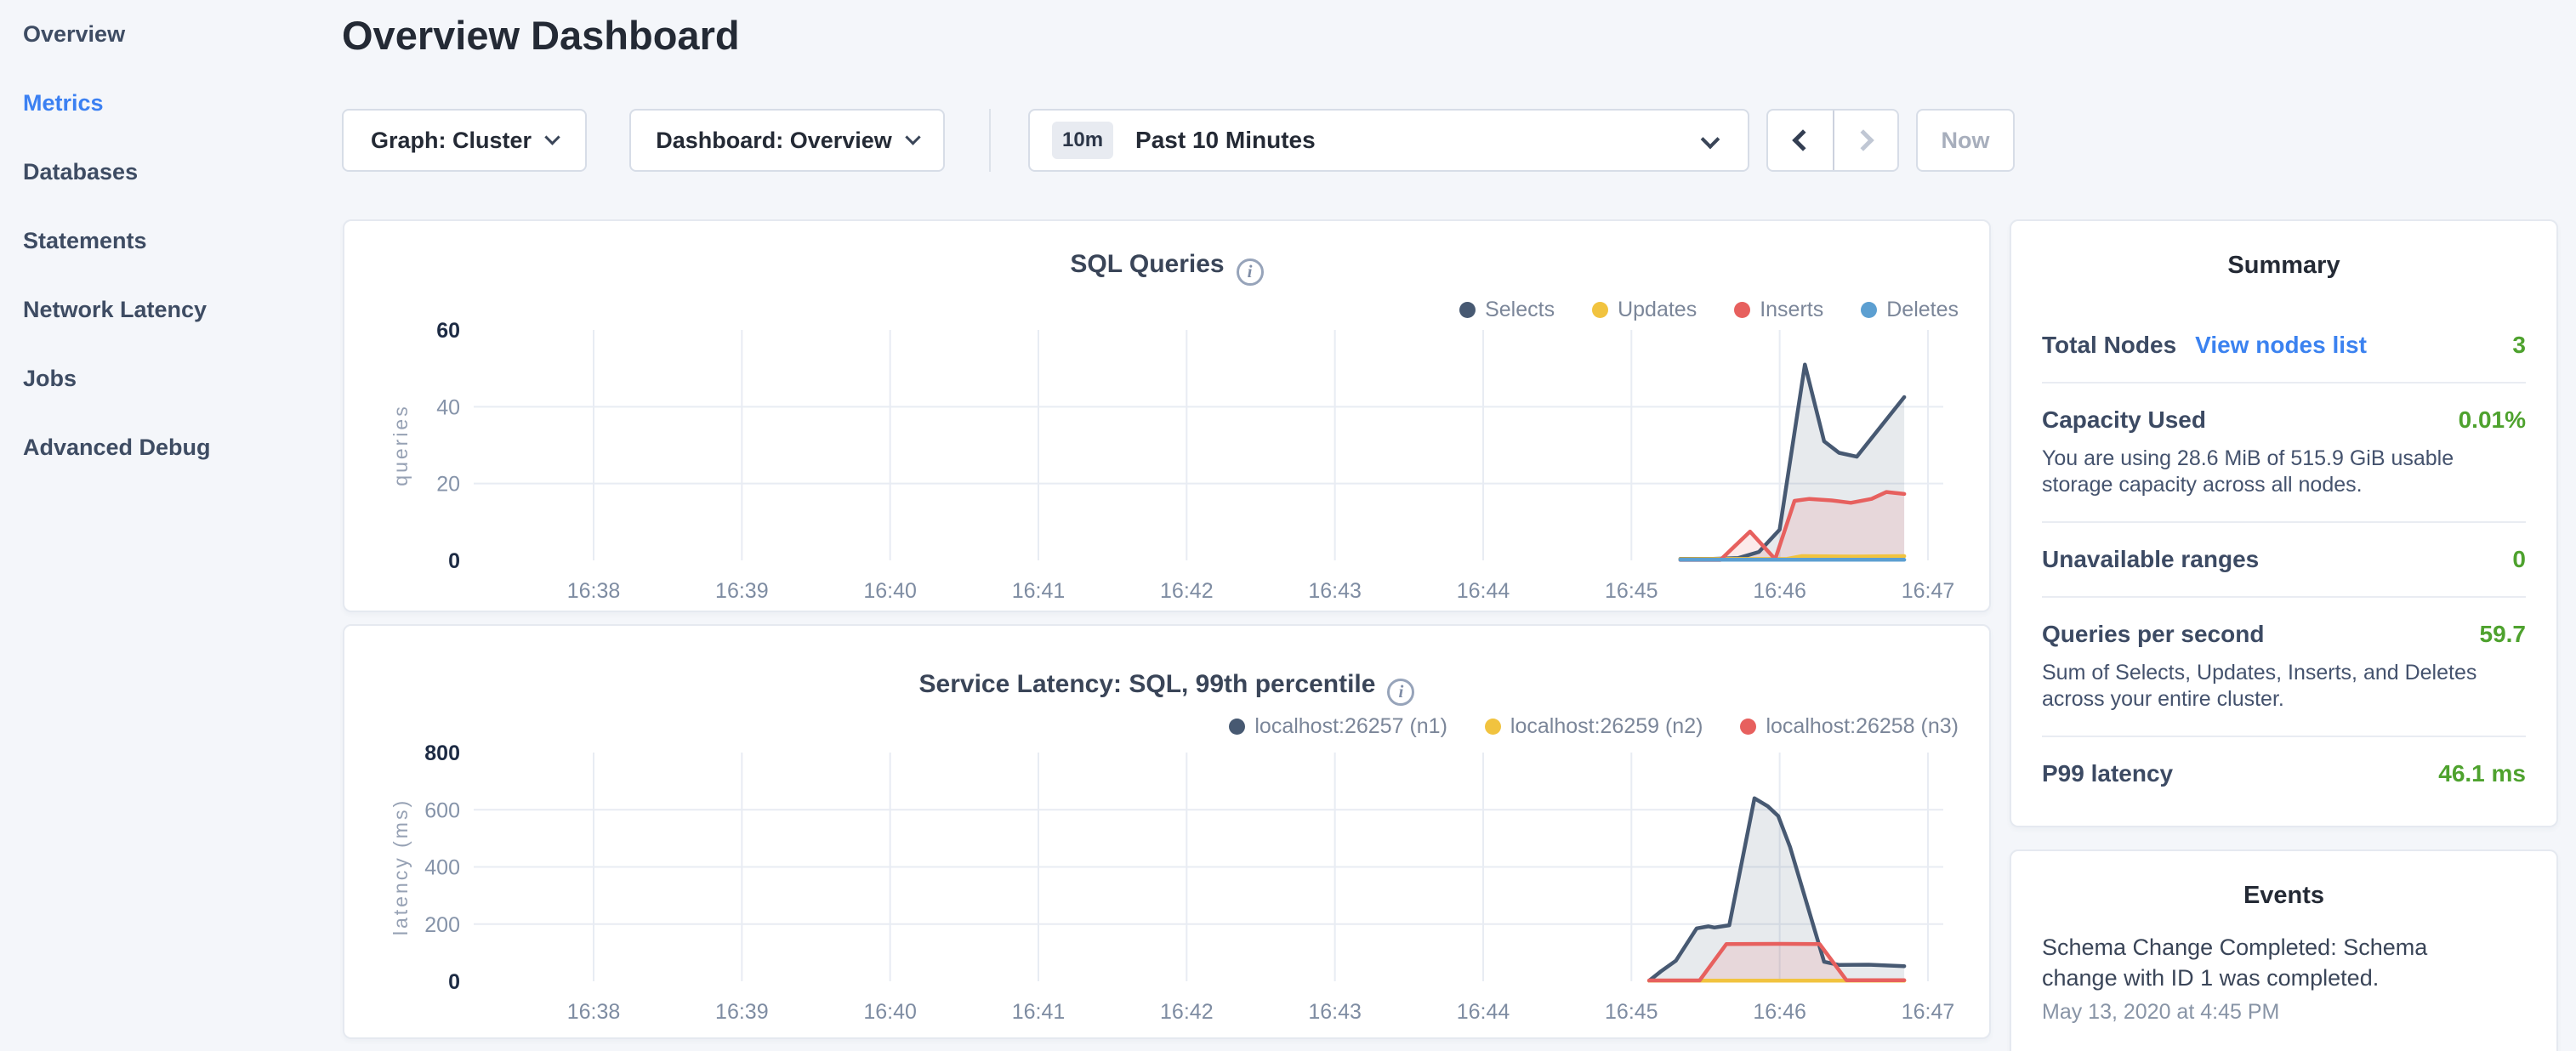  Describe the element at coordinates (2109, 345) in the screenshot. I see `summary-row-label: Total Nodes` at that location.